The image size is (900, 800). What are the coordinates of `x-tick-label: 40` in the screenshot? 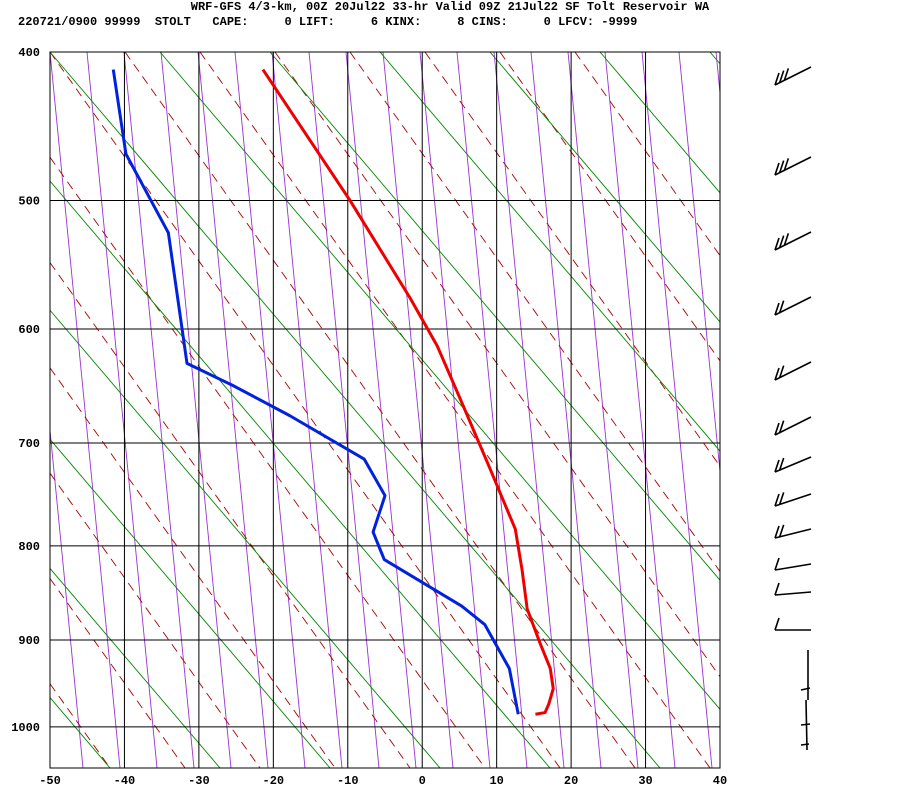 It's located at (720, 781).